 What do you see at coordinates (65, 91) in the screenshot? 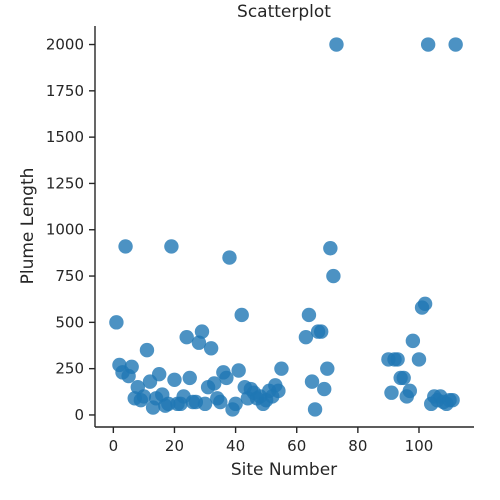
I see `y-tick-label: 1750` at bounding box center [65, 91].